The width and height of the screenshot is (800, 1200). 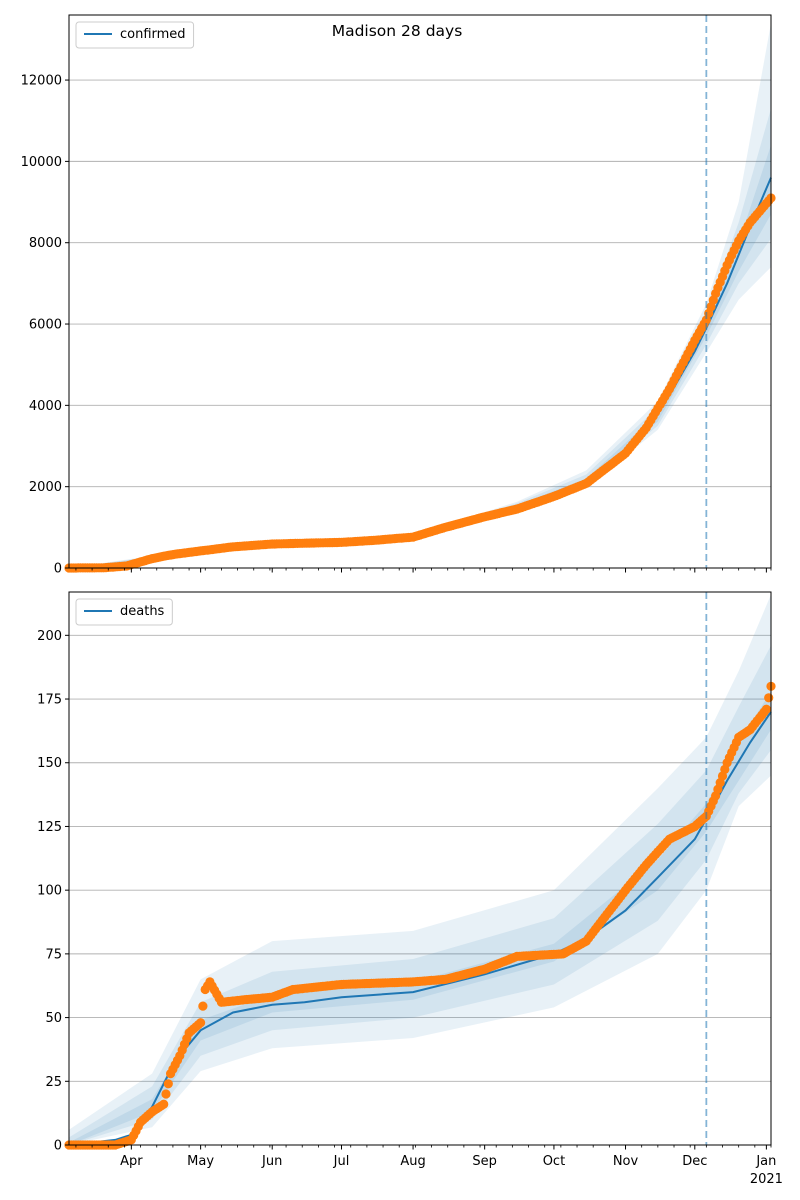 What do you see at coordinates (765, 1161) in the screenshot?
I see `x-tick-label: Jan` at bounding box center [765, 1161].